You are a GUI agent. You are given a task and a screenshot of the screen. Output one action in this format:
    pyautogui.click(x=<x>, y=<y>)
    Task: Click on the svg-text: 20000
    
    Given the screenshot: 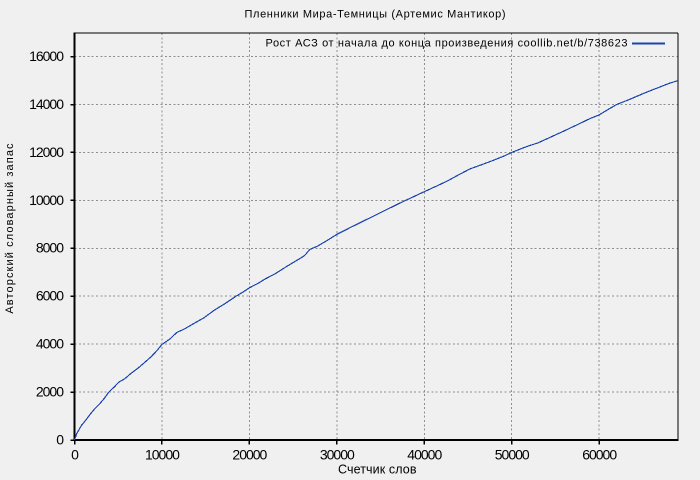 What is the action you would take?
    pyautogui.click(x=249, y=455)
    